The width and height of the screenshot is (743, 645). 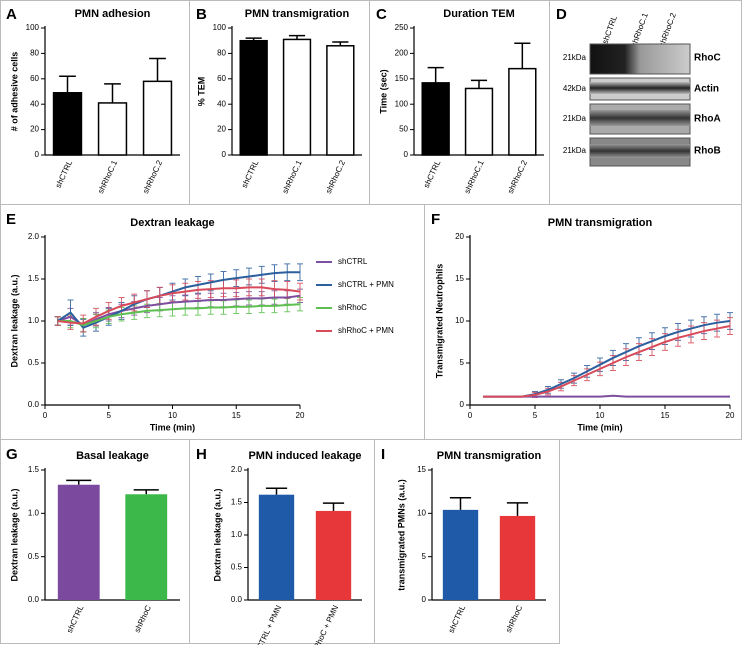 What do you see at coordinates (706, 89) in the screenshot?
I see `protein-label: Actin` at bounding box center [706, 89].